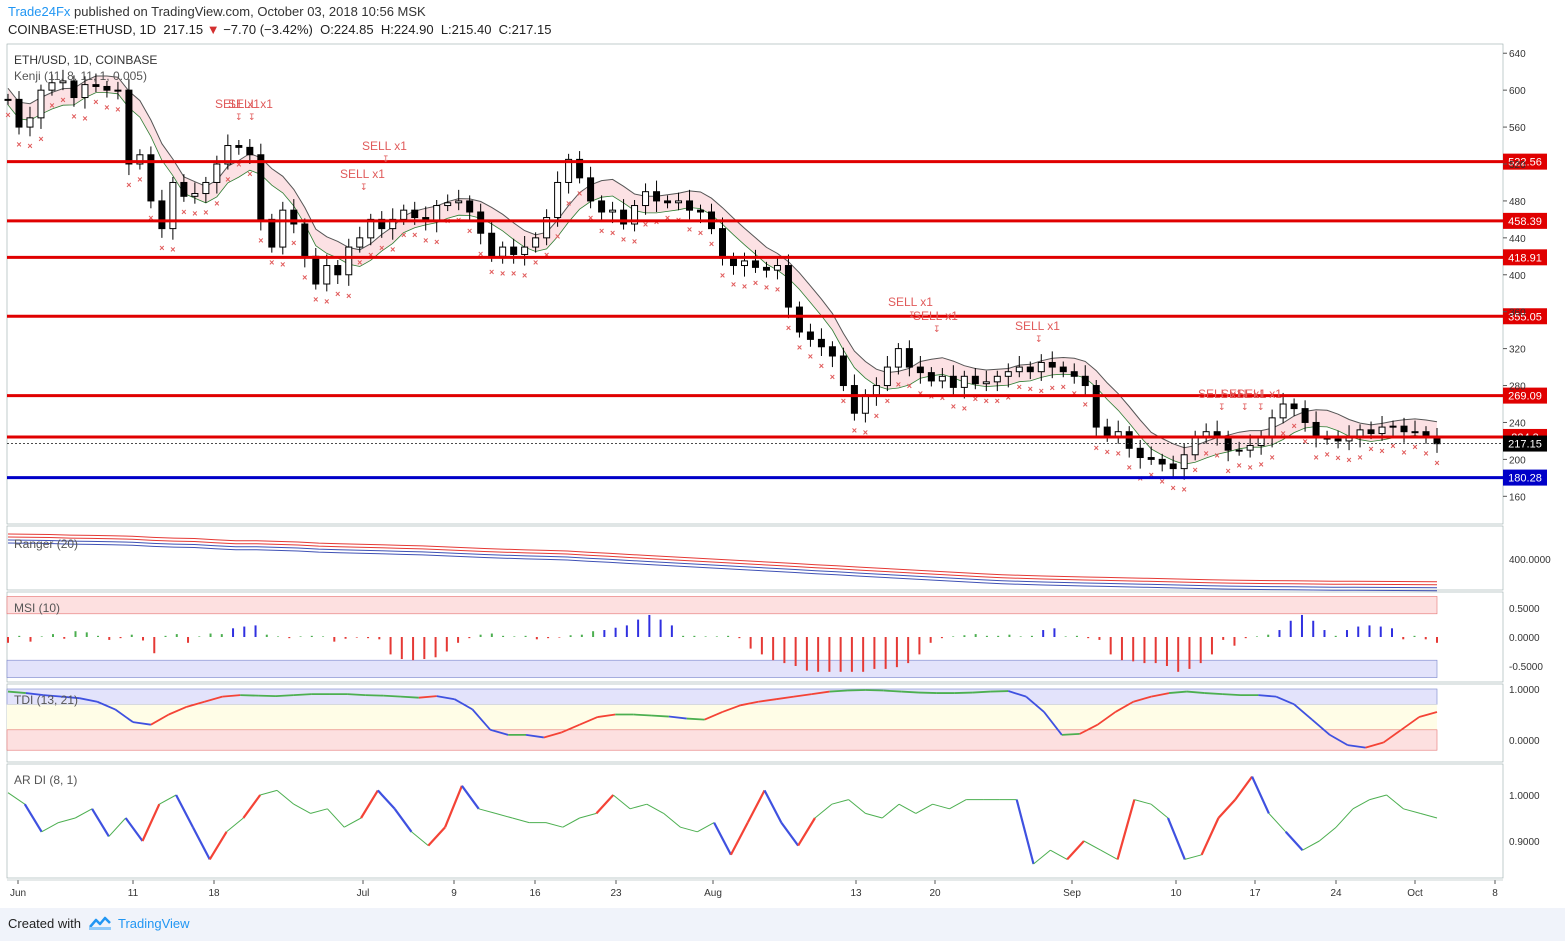 The height and width of the screenshot is (941, 1565). I want to click on x-tick-label: 23, so click(616, 893).